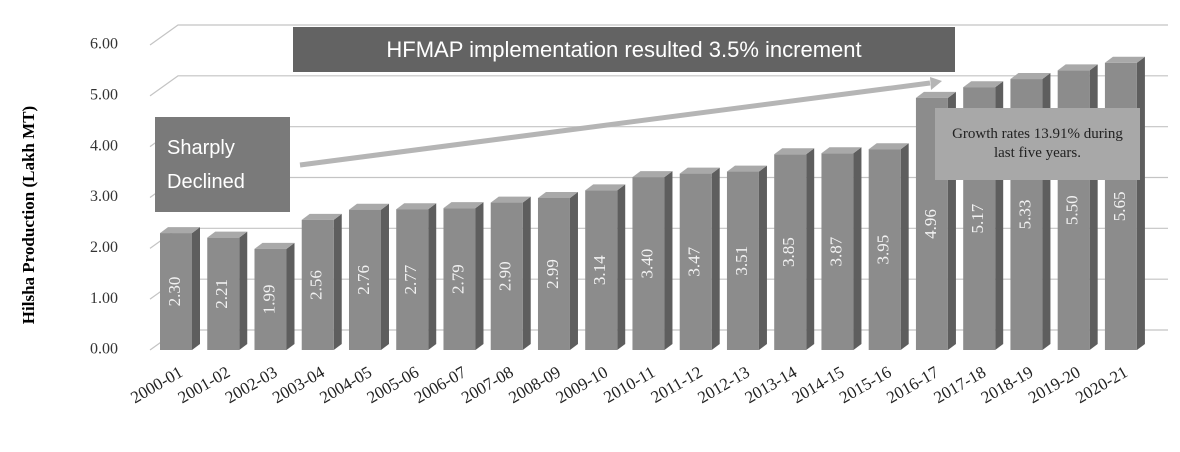 The height and width of the screenshot is (452, 1180). I want to click on x-tick-label: 2016-17, so click(912, 384).